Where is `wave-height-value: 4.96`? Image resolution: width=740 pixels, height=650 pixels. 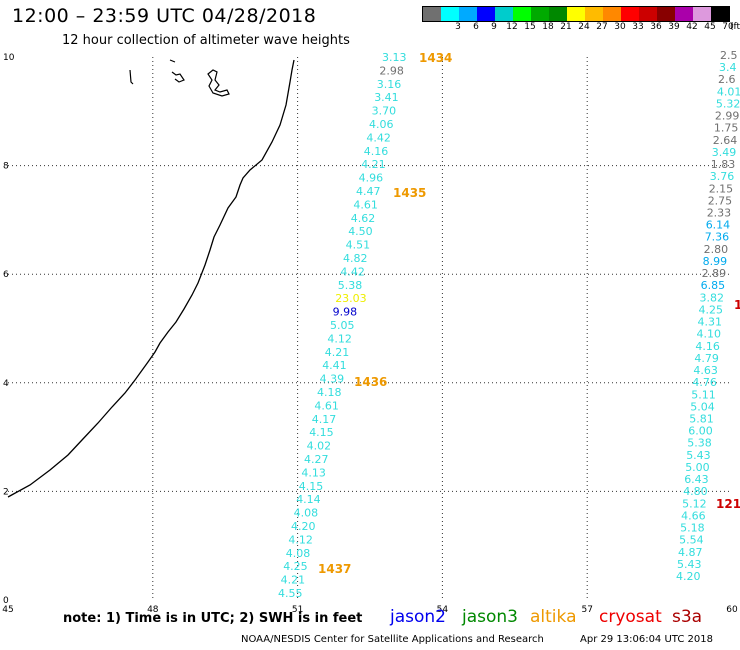
wave-height-value: 4.96 is located at coordinates (371, 178).